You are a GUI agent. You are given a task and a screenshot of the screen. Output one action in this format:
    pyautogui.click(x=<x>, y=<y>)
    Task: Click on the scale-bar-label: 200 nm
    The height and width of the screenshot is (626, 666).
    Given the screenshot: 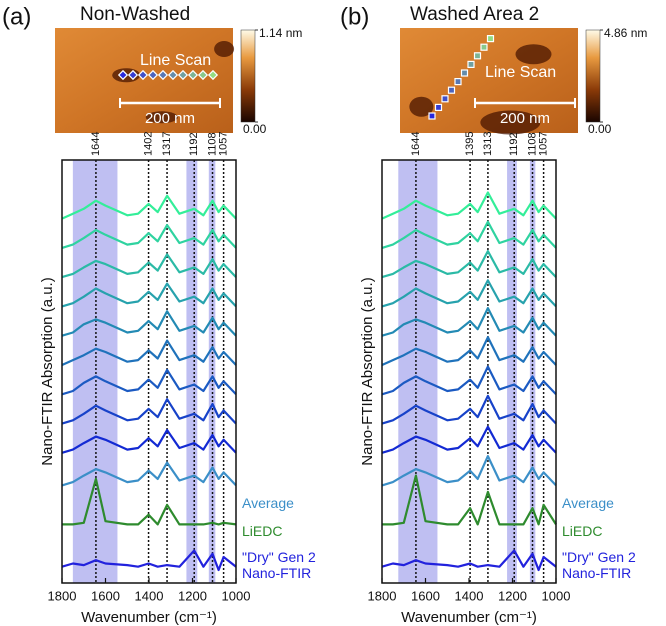 What is the action you would take?
    pyautogui.click(x=170, y=118)
    